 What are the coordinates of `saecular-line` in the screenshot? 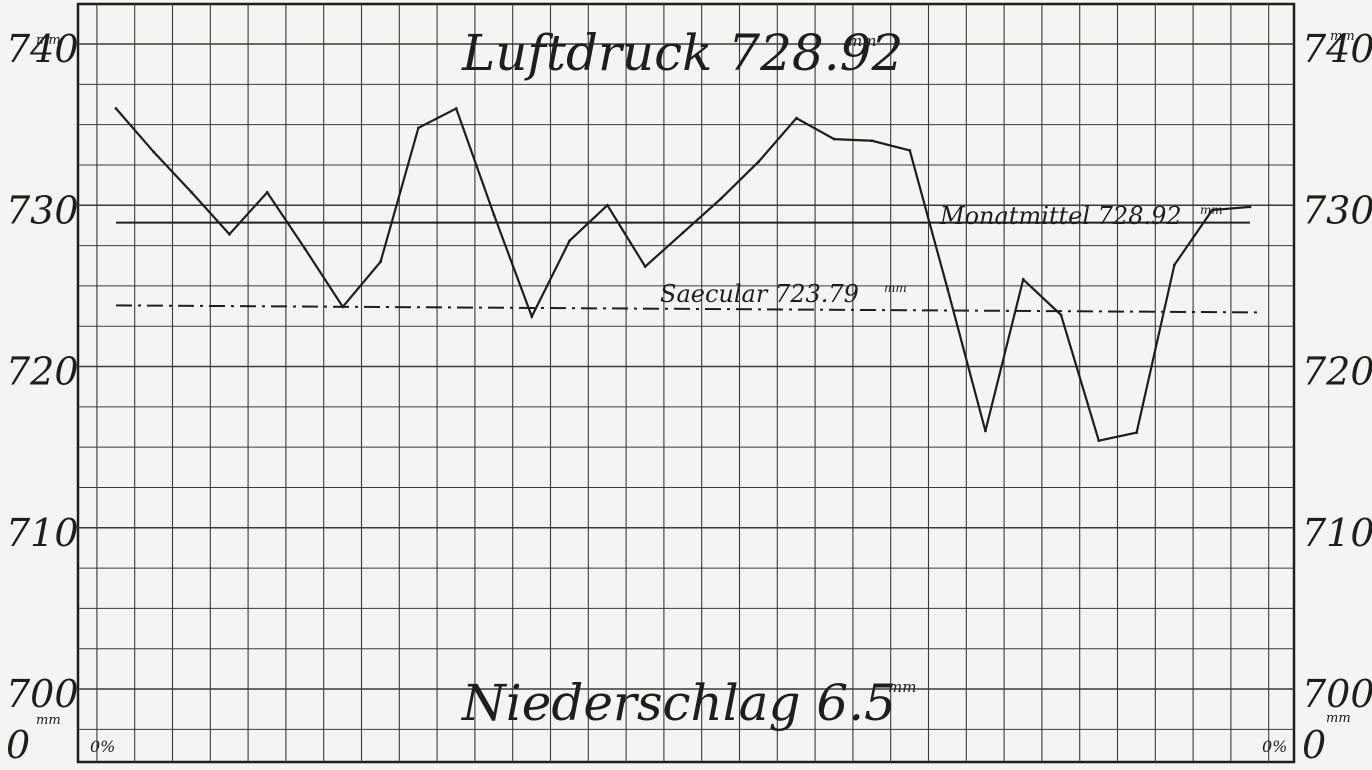 It's located at (687, 309).